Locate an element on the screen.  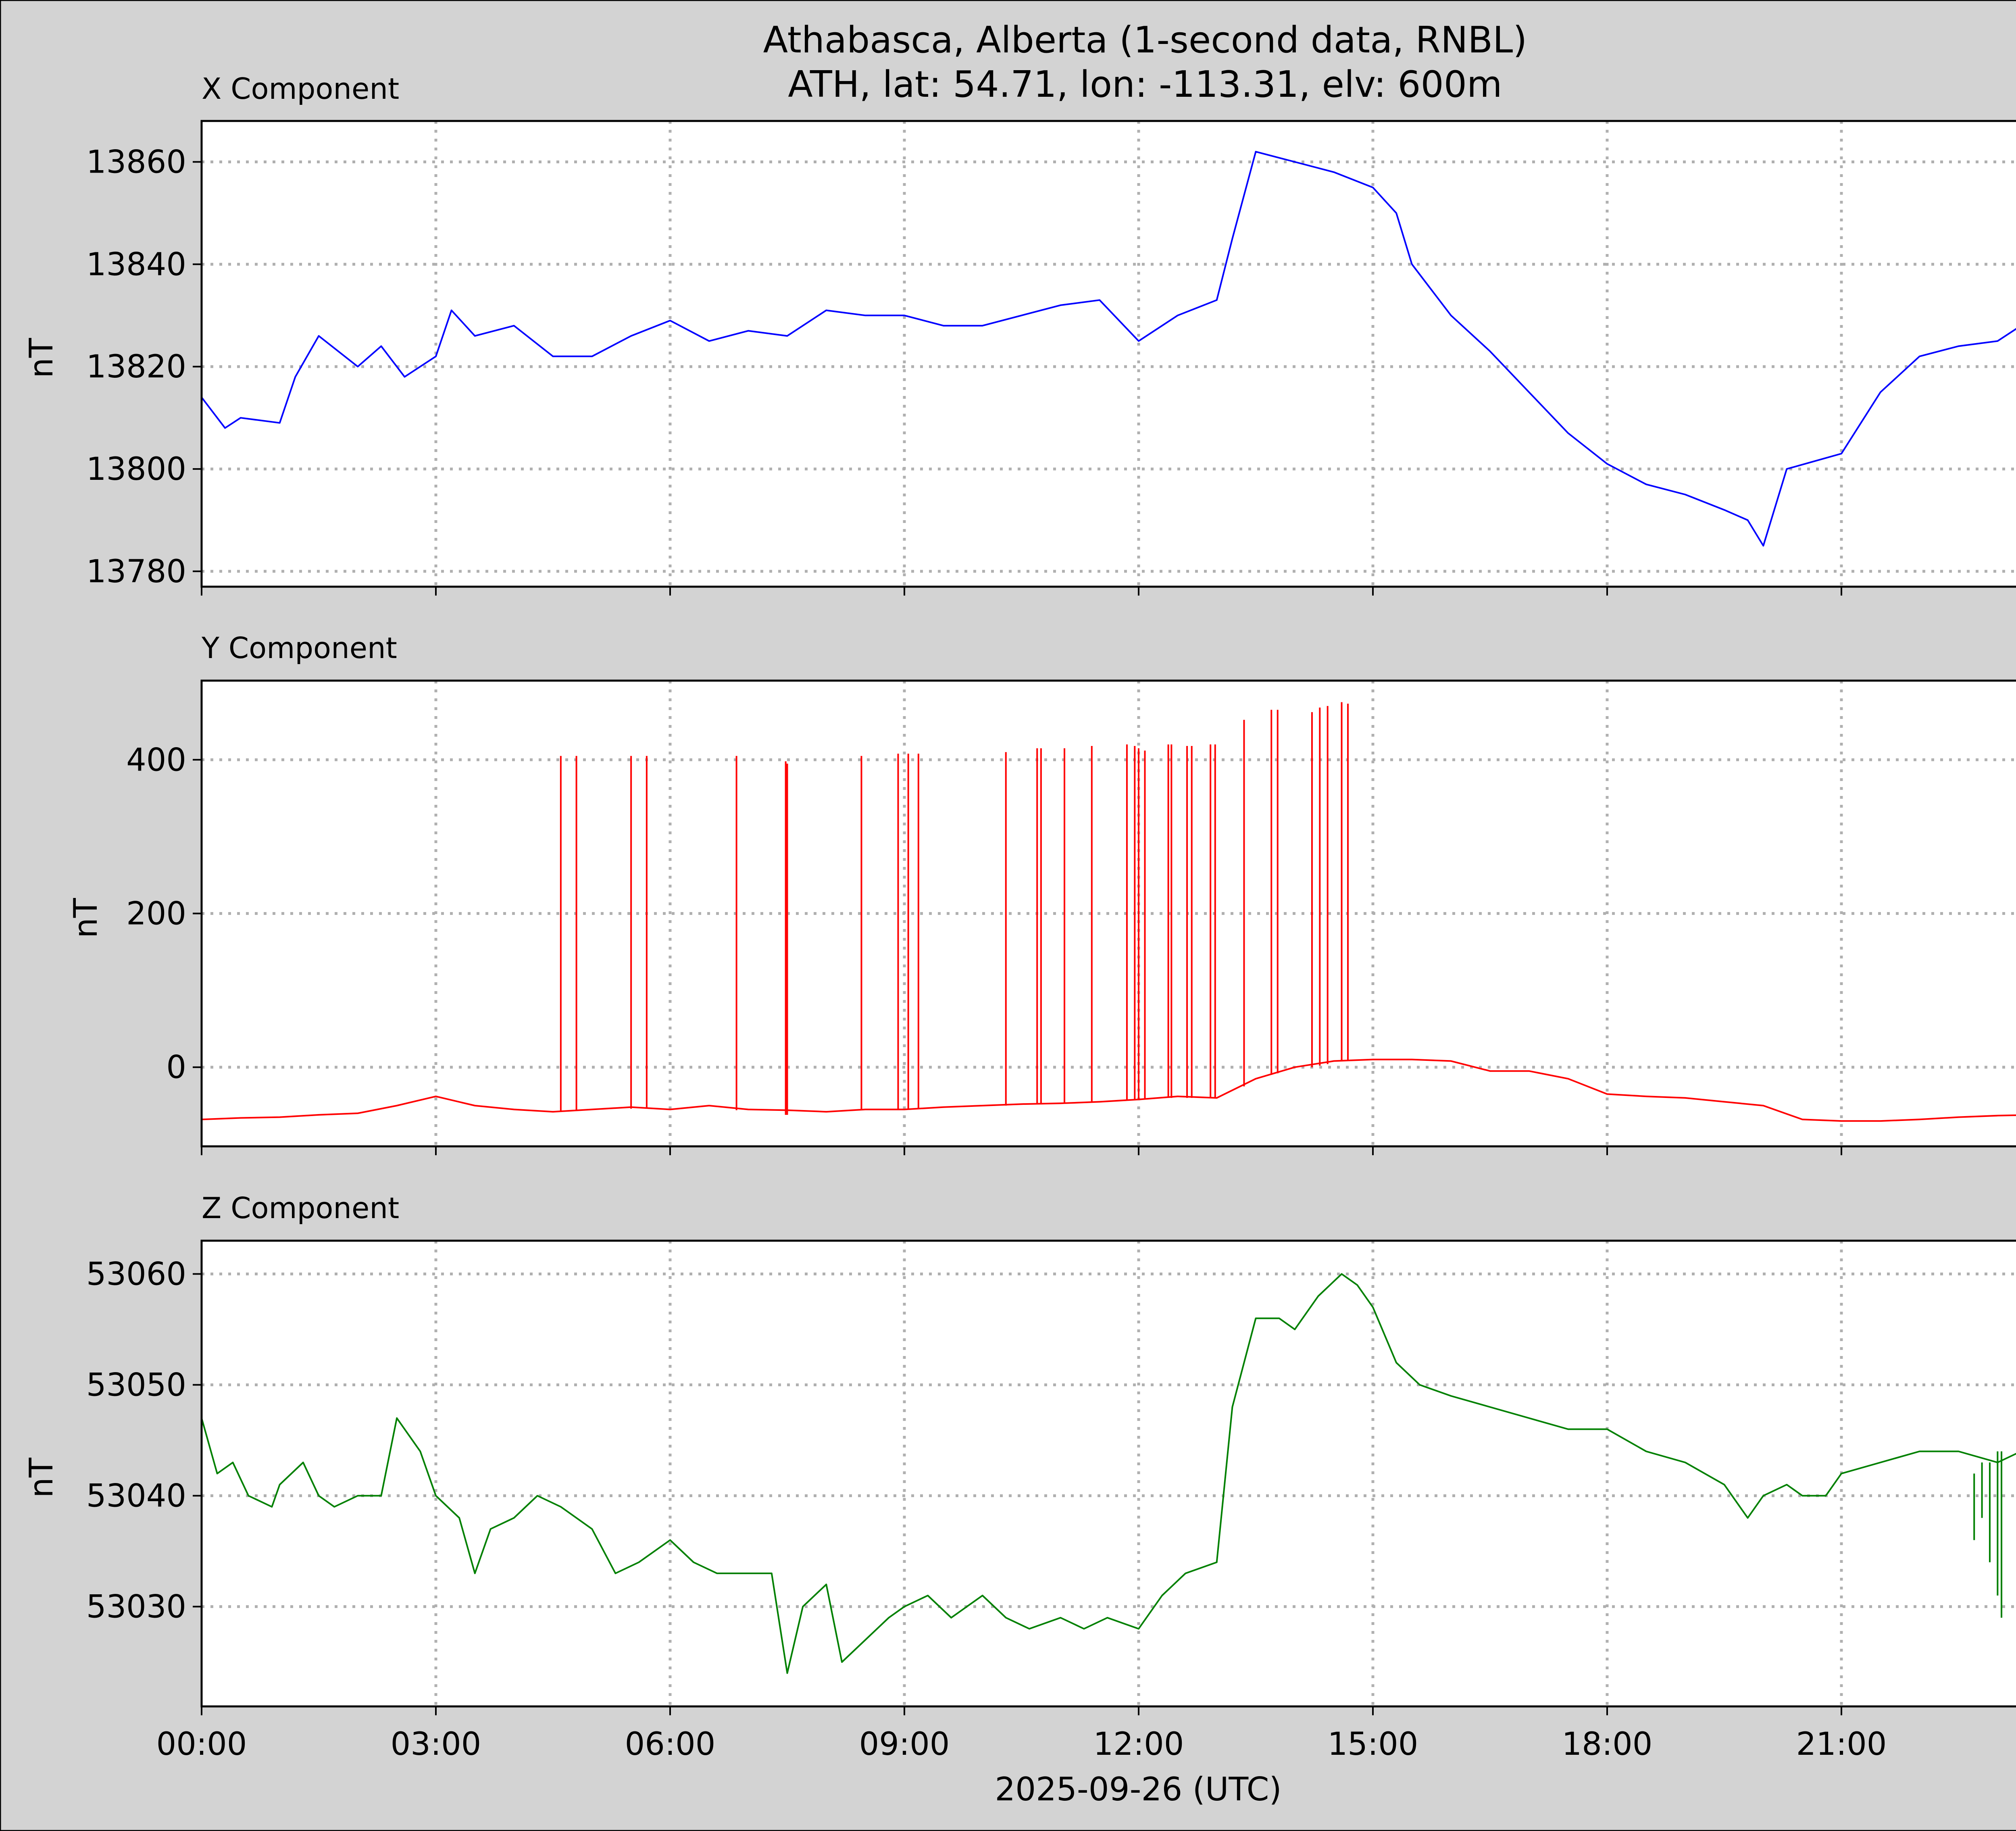
x-axis-label: 2025-09-26 (UTC) is located at coordinates (1138, 1789).